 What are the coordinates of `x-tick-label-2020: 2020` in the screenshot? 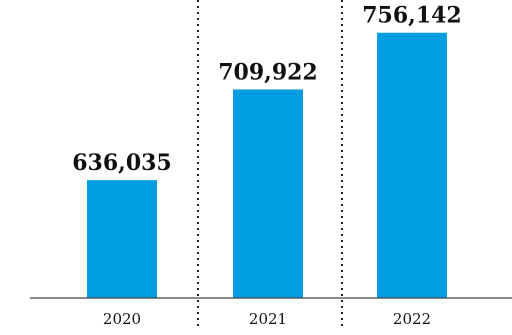 It's located at (122, 319).